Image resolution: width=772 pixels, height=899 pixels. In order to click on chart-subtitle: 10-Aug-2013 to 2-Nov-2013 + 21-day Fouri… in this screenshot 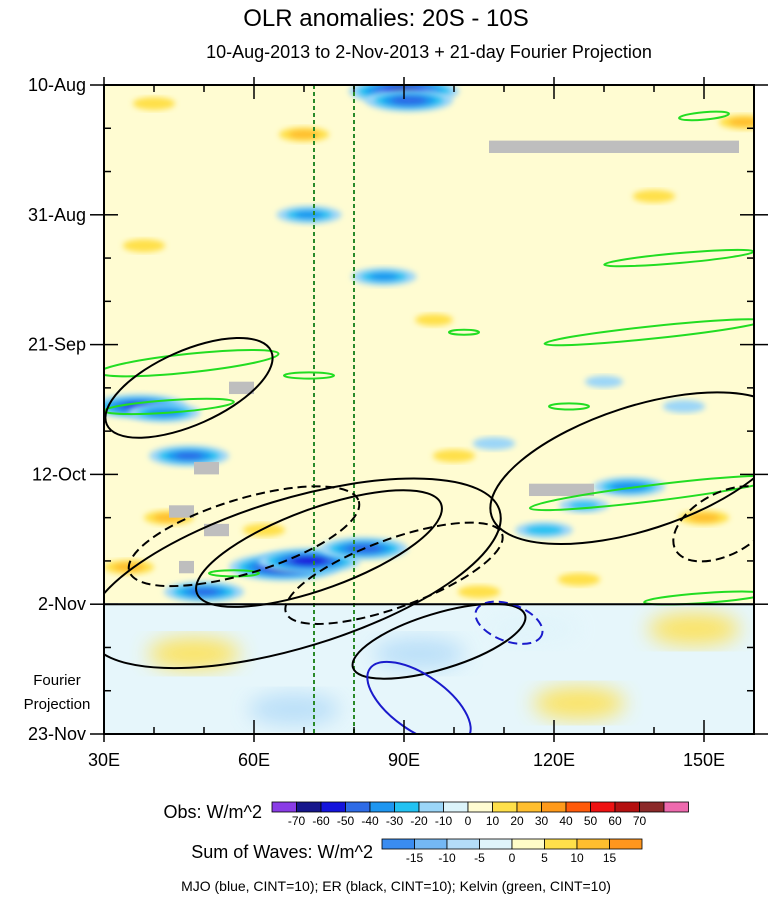, I will do `click(429, 52)`.